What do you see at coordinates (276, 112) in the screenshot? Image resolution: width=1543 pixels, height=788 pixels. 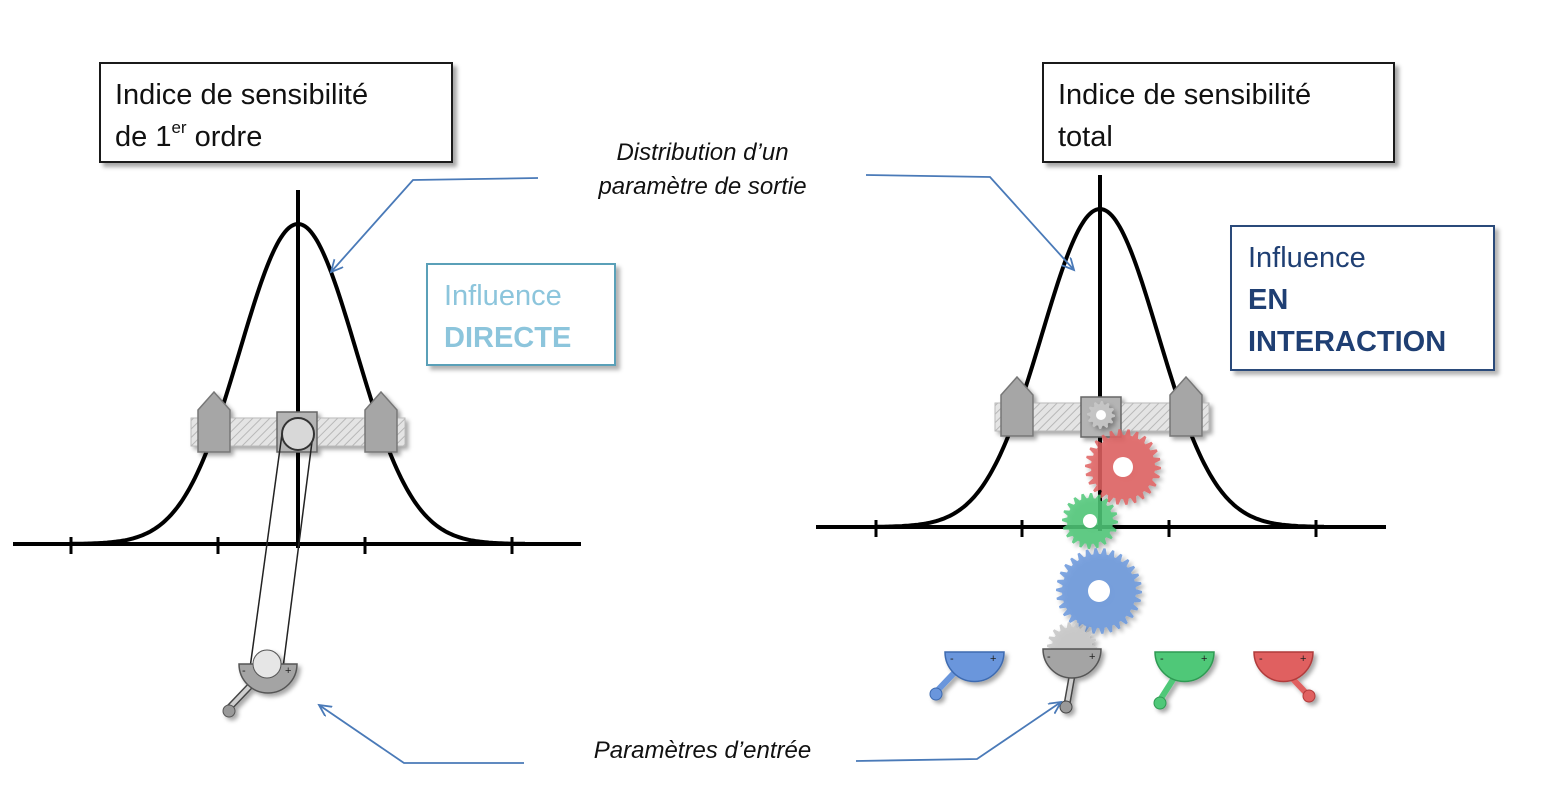 I see `first-order-index-box: Indice de sensibilité de 1er ordre` at bounding box center [276, 112].